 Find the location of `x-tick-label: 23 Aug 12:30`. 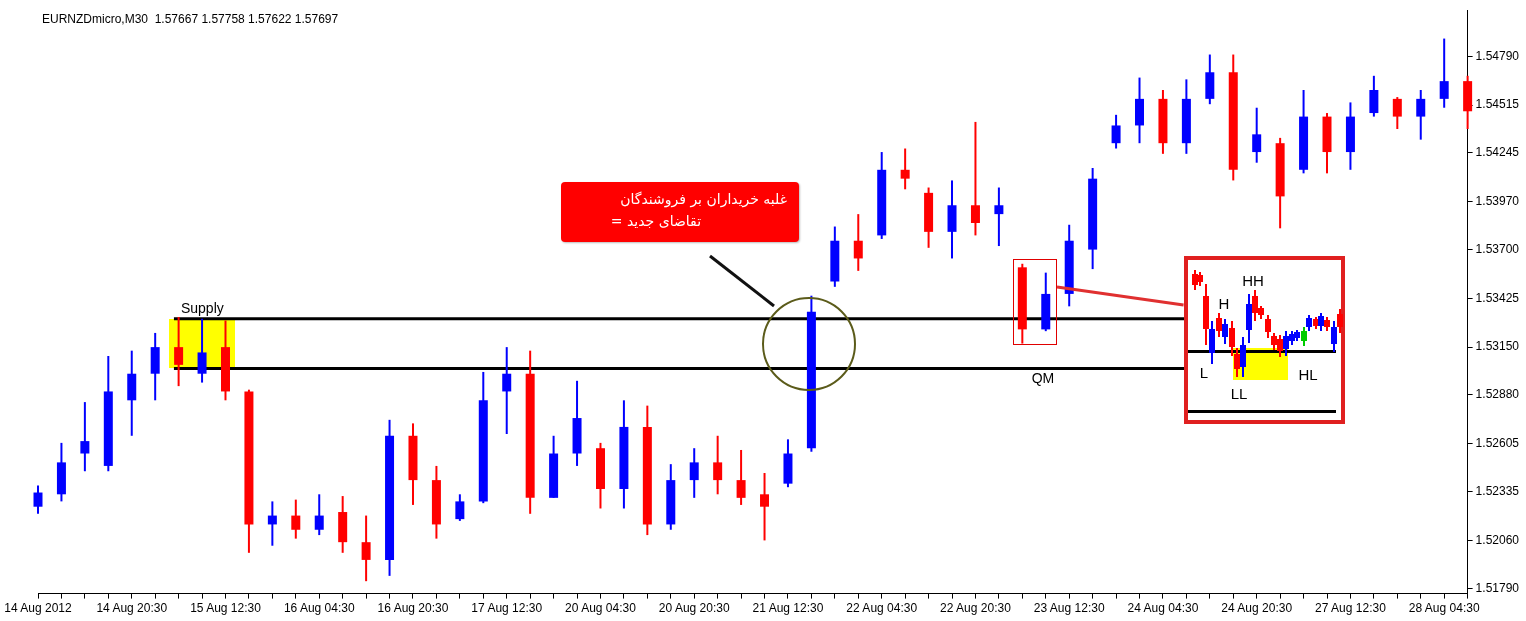

x-tick-label: 23 Aug 12:30 is located at coordinates (1069, 608).